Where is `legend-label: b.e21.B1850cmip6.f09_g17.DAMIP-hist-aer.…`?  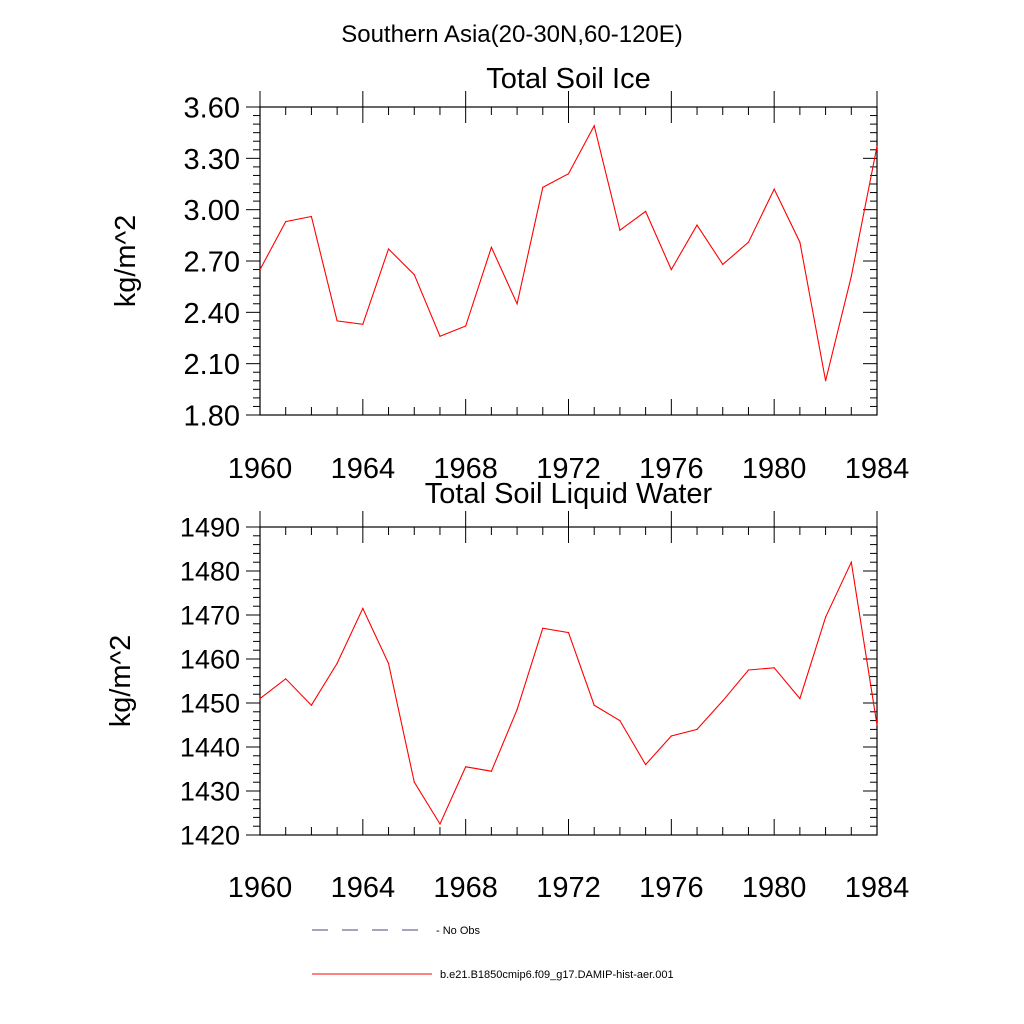 legend-label: b.e21.B1850cmip6.f09_g17.DAMIP-hist-aer.… is located at coordinates (557, 975).